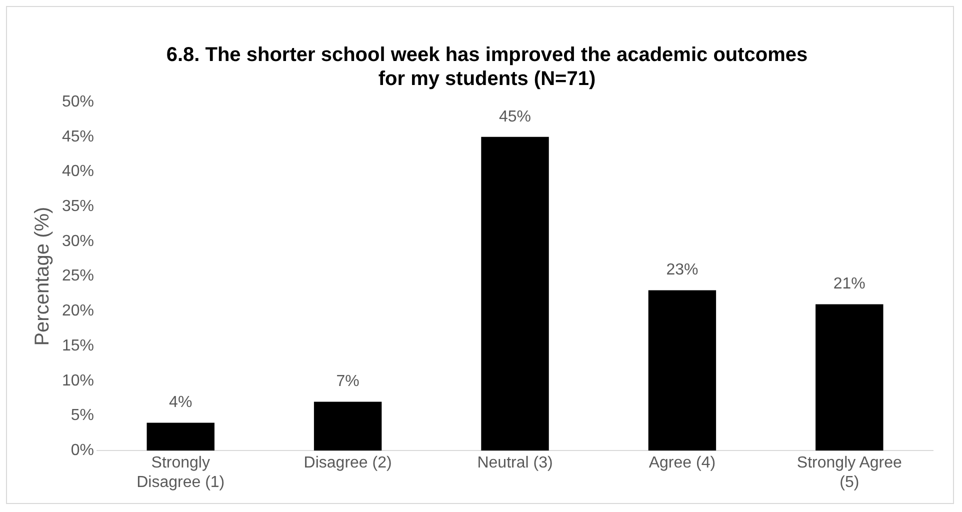 The image size is (962, 512). Describe the element at coordinates (682, 270) in the screenshot. I see `data-label: 23%` at that location.